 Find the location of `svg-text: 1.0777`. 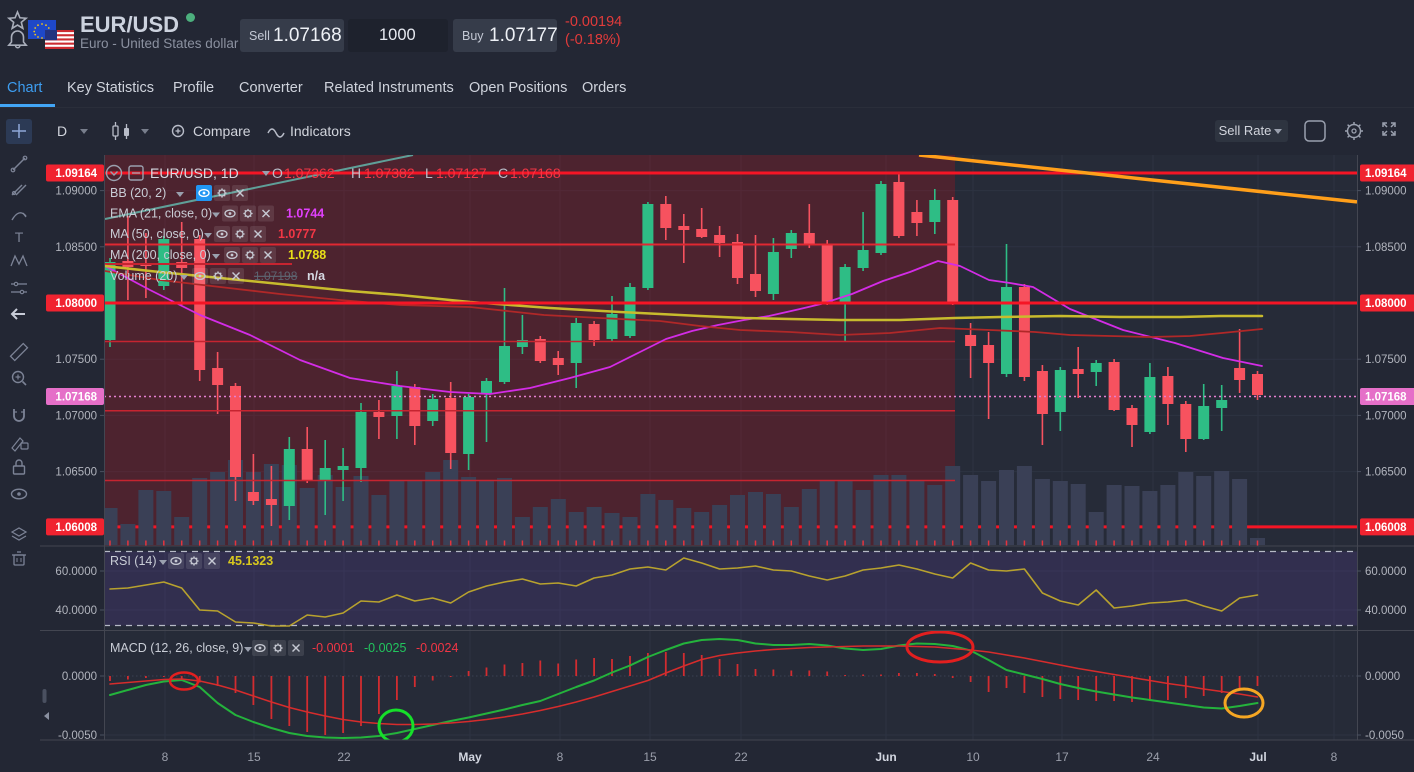

svg-text: 1.0777 is located at coordinates (297, 234).